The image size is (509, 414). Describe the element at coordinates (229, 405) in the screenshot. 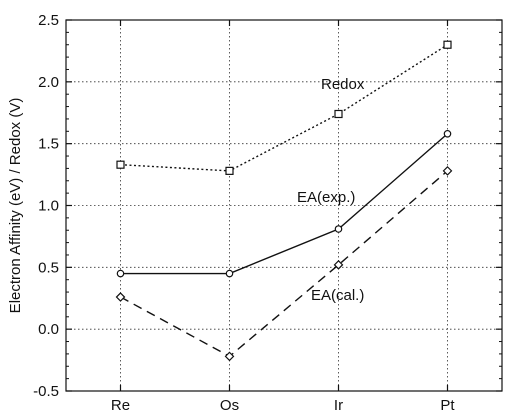

I see `x-tick-label: Os` at that location.